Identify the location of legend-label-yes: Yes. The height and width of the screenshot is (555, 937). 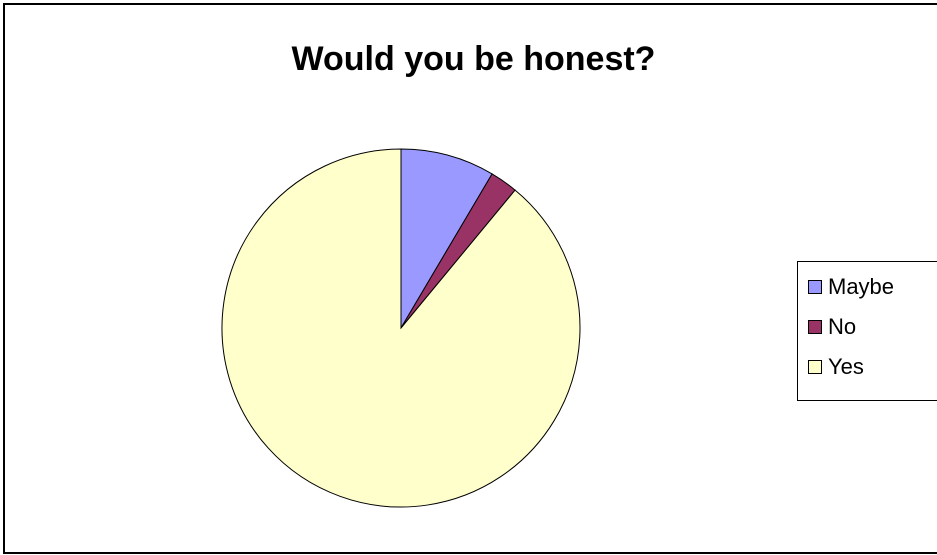
(846, 366).